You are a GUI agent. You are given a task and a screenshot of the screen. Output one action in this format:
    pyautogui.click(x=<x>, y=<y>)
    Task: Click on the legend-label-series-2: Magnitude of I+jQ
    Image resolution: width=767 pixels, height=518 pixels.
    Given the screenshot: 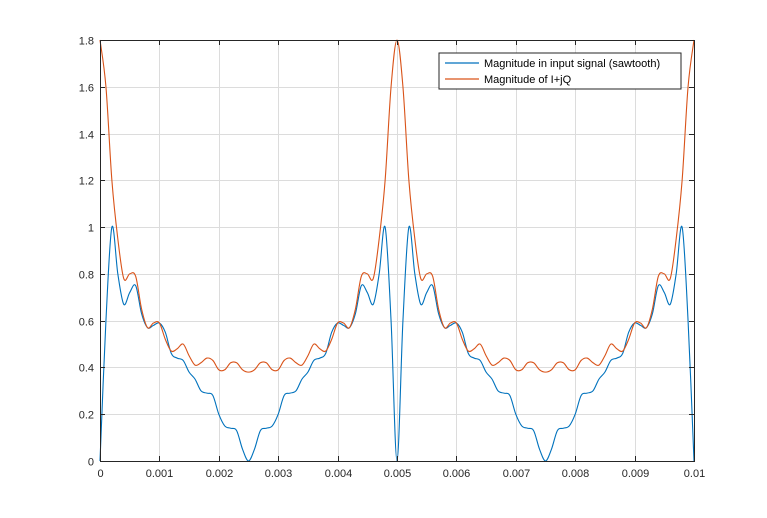 What is the action you would take?
    pyautogui.click(x=528, y=80)
    